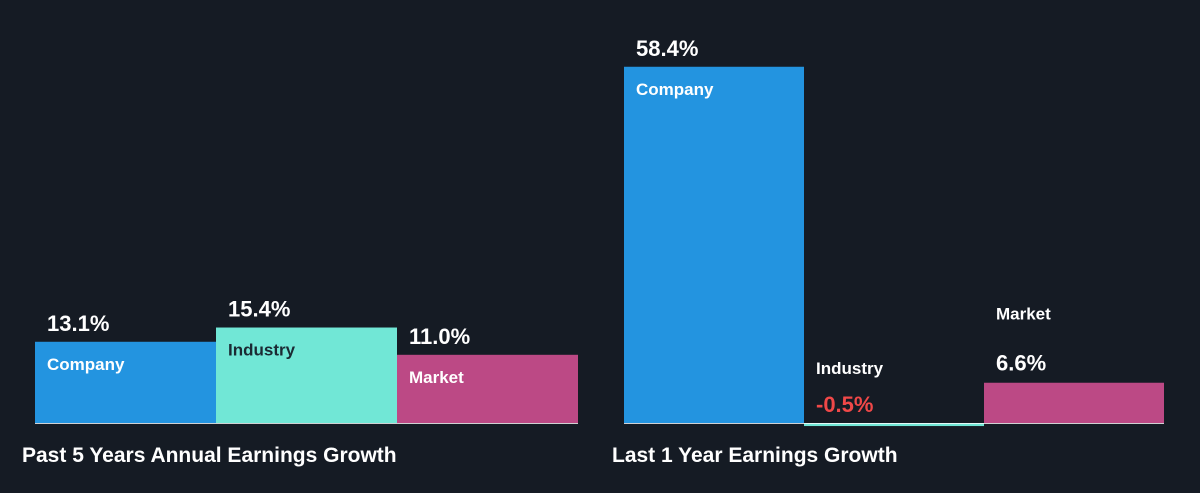  Describe the element at coordinates (259, 309) in the screenshot. I see `value-label-past-5y-industry: 15.4%` at that location.